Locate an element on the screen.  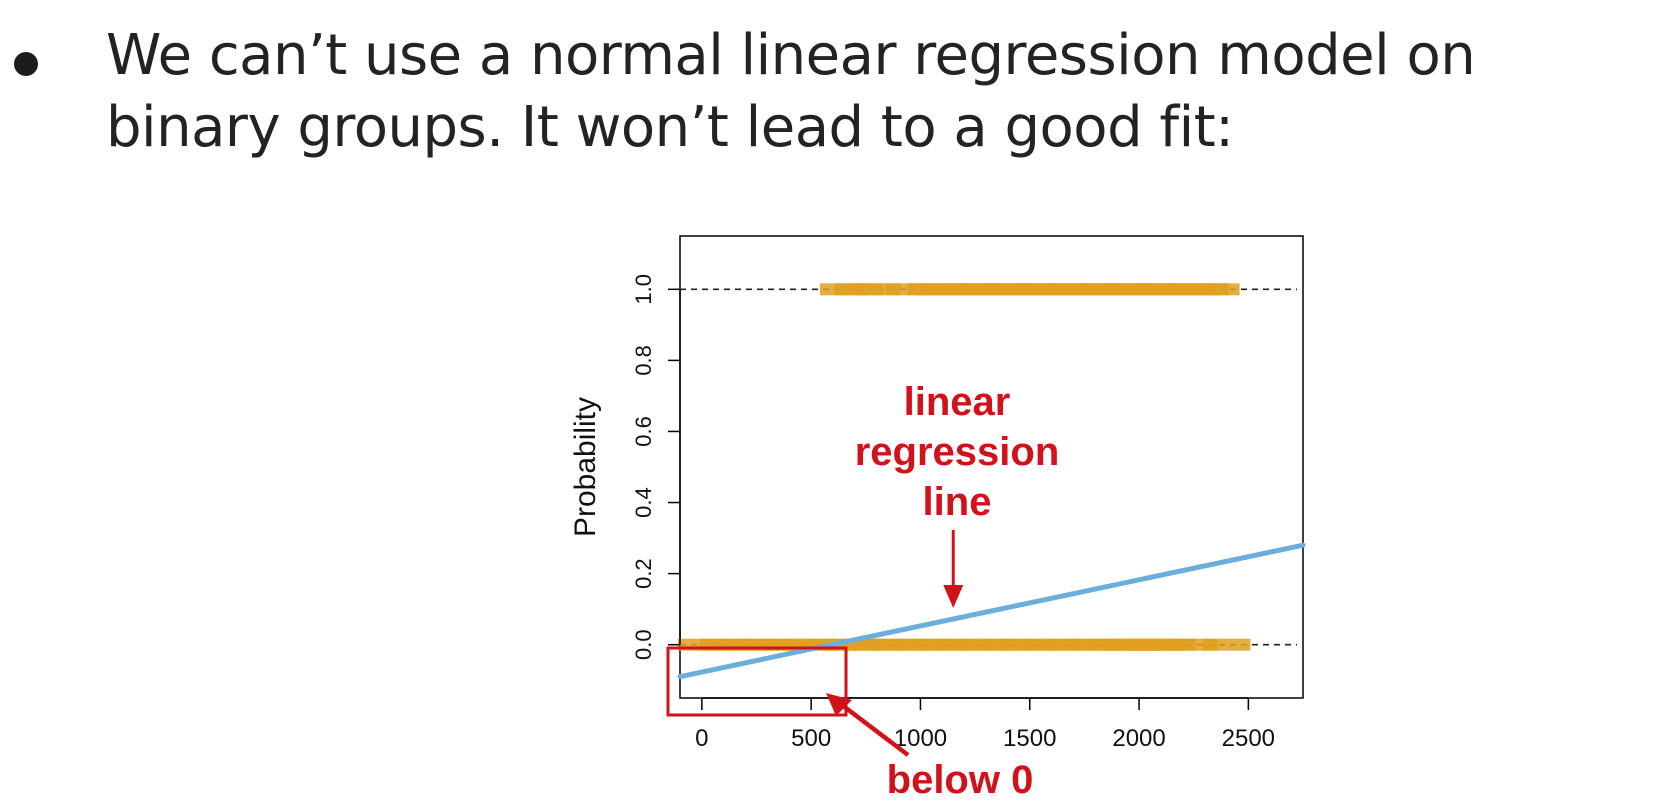
bullet-dot-icon is located at coordinates (26, 64).